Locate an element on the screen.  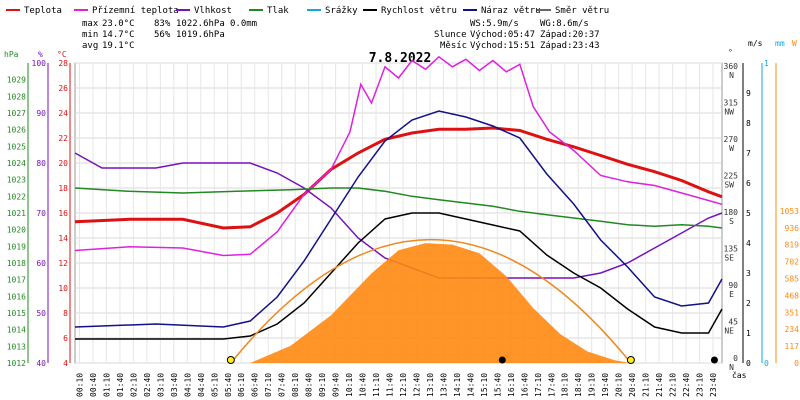
wind-speed-tick: 0 is located at coordinates (748, 363).